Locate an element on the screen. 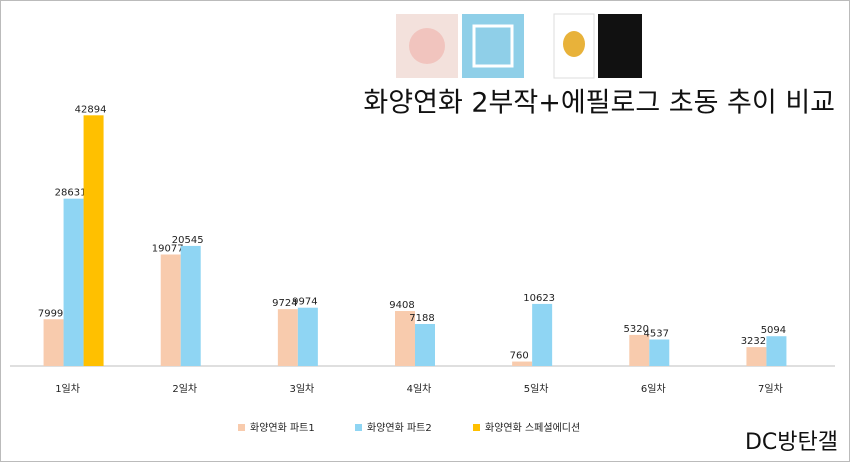 The width and height of the screenshot is (850, 462). data-label: 7188 is located at coordinates (421, 318).